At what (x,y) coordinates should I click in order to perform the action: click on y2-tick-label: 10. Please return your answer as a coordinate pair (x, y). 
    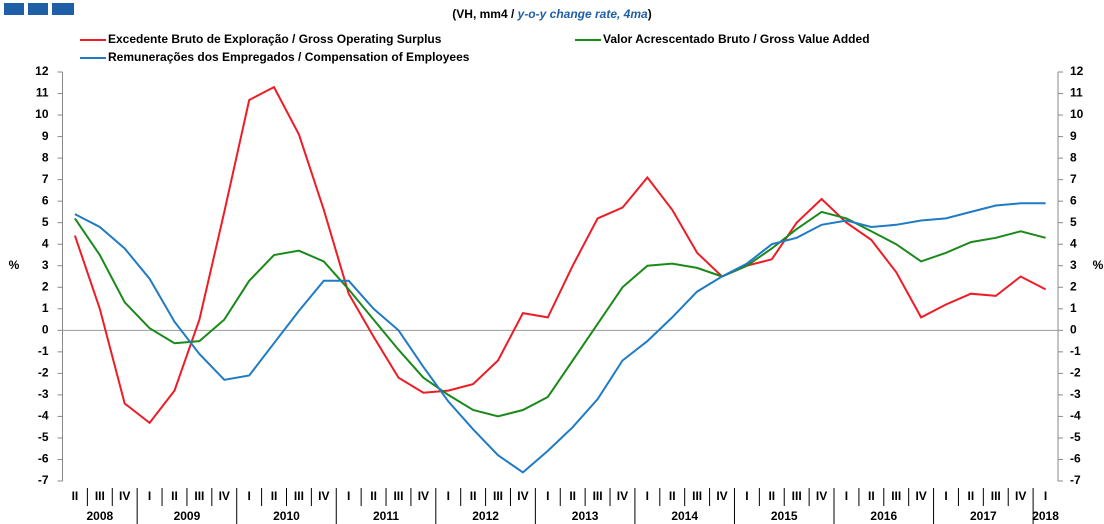
    Looking at the image, I should click on (1077, 114).